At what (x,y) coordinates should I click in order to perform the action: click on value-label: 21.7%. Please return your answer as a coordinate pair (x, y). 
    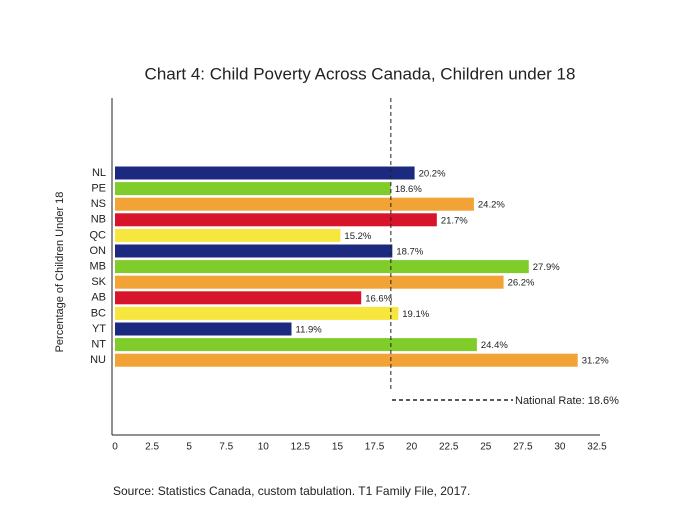
    Looking at the image, I should click on (454, 220).